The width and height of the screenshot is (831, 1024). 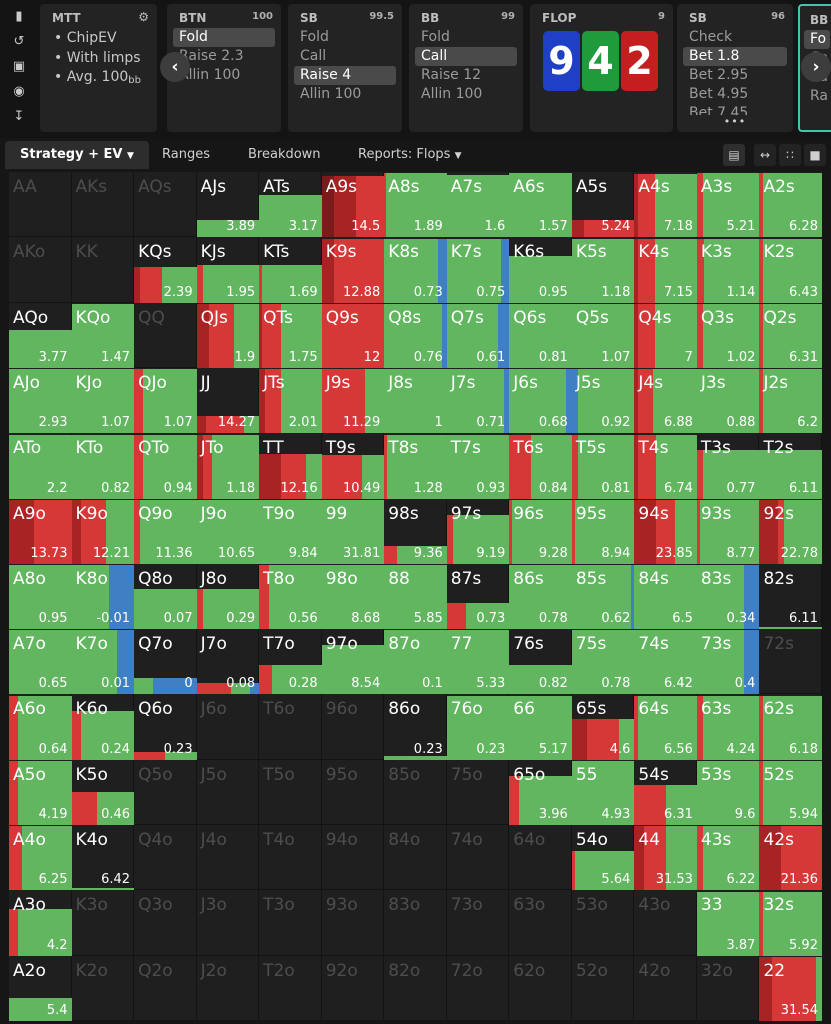 What do you see at coordinates (817, 39) in the screenshot?
I see `action-item: Fo` at bounding box center [817, 39].